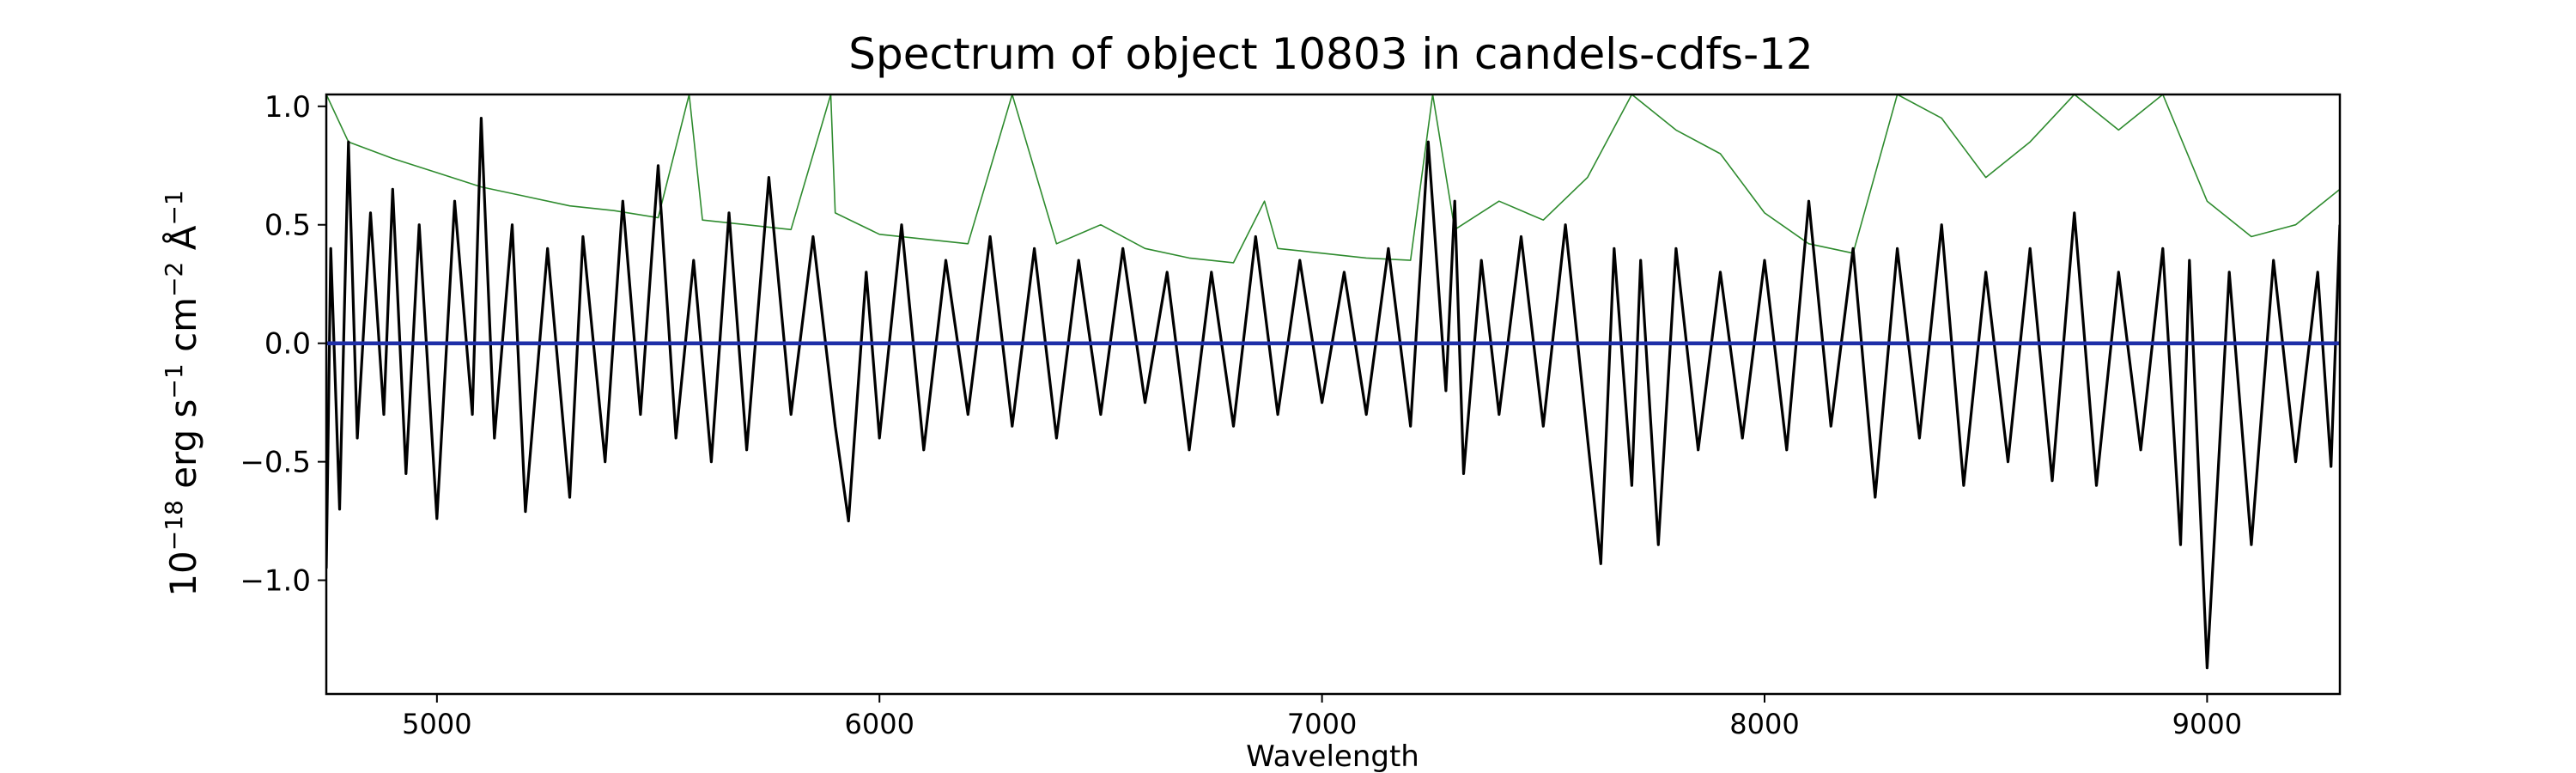 This screenshot has width=2576, height=773. I want to click on ylabel-unit2: cm, so click(183, 330).